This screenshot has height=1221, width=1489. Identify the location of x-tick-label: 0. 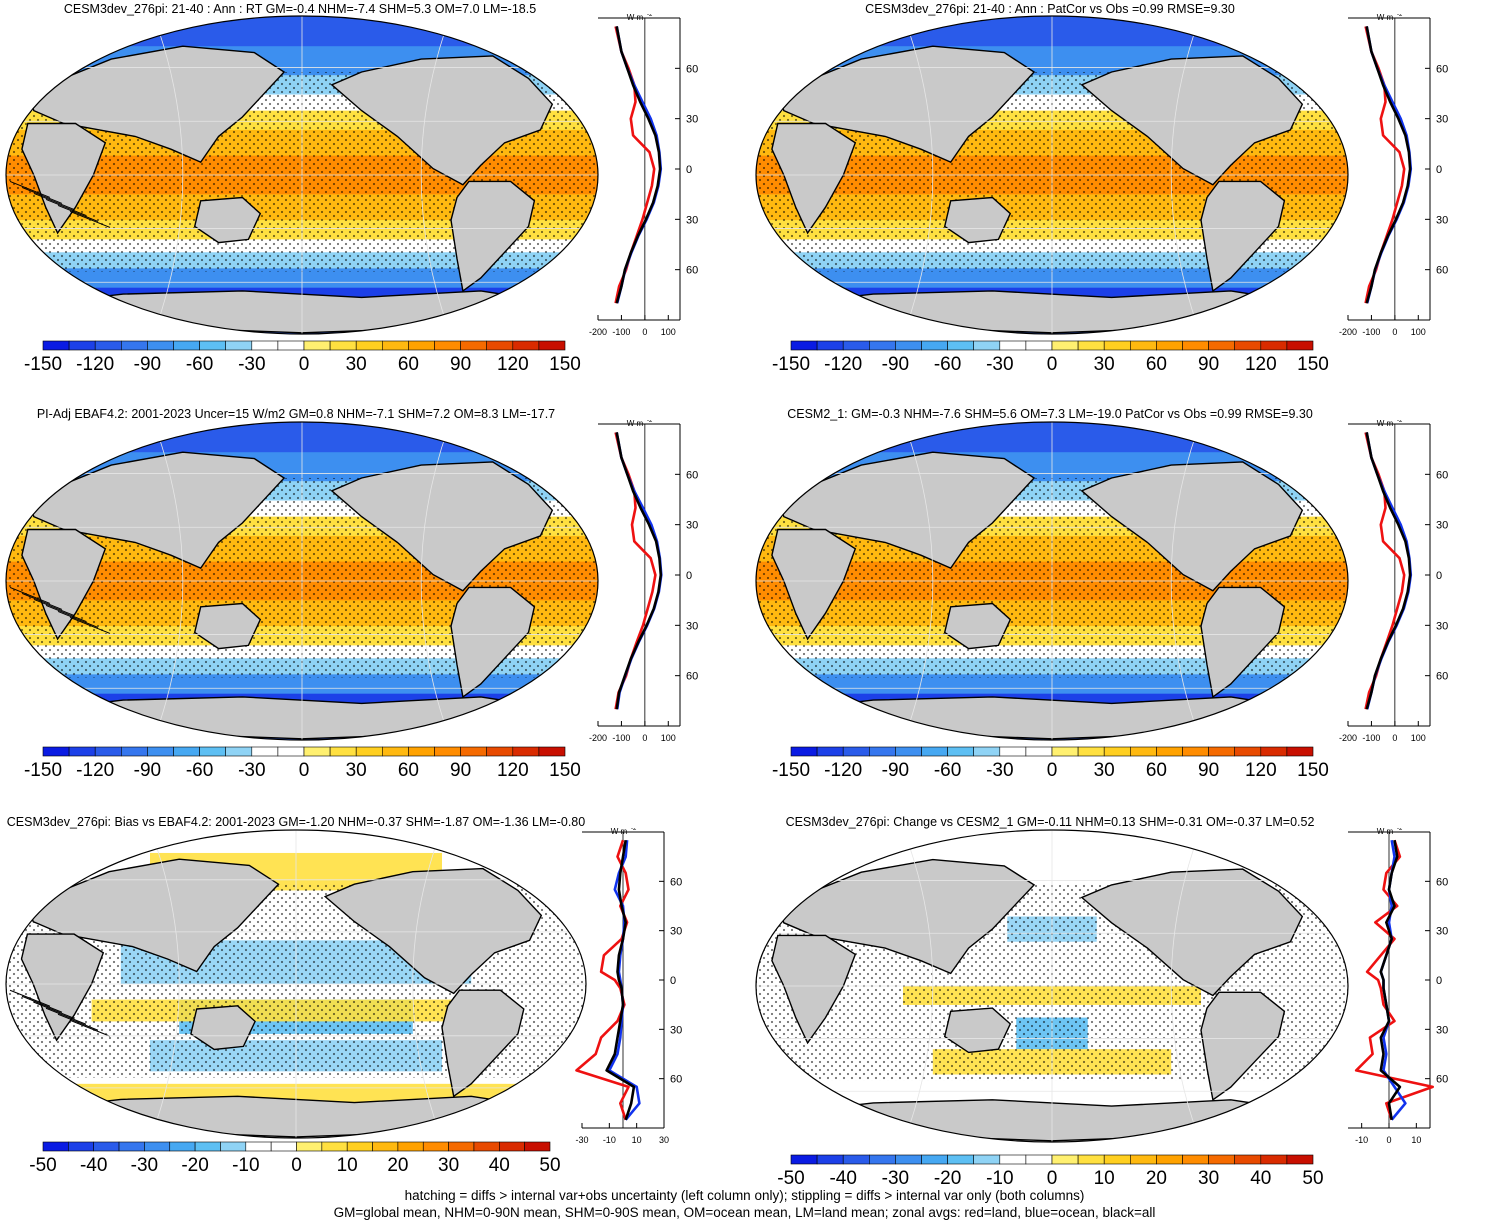
(644, 332).